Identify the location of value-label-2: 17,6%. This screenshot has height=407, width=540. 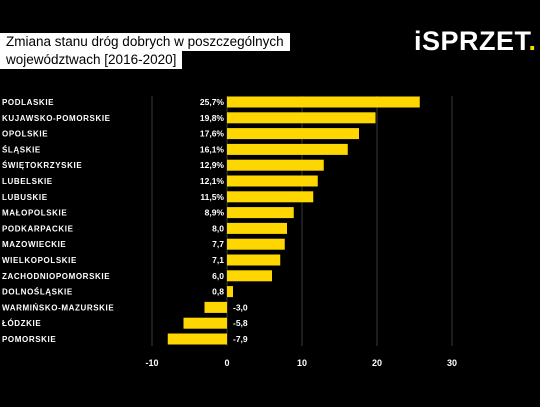
(212, 134).